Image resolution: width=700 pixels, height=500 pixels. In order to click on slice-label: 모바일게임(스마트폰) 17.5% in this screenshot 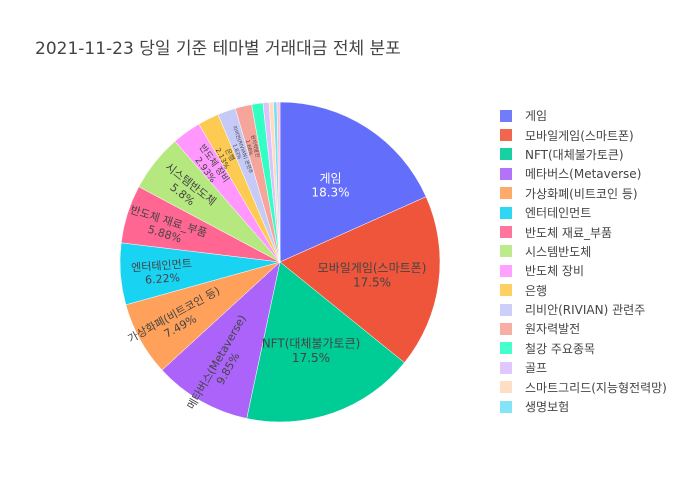, I will do `click(372, 275)`.